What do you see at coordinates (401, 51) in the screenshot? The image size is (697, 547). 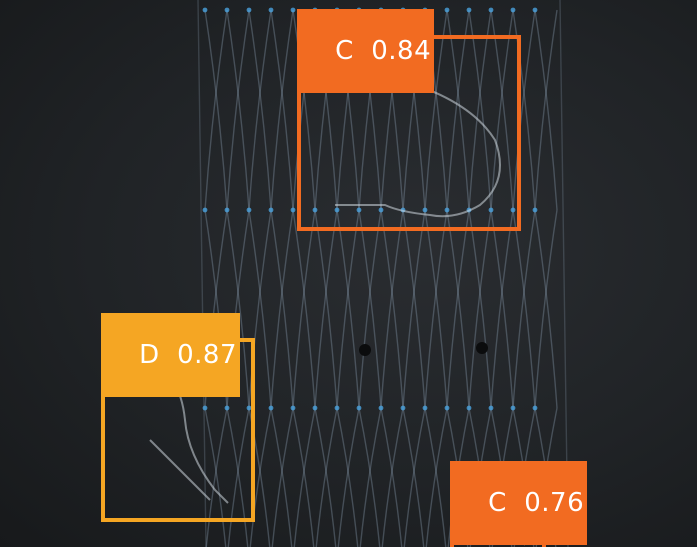 I see `confidence-score: 0.84` at bounding box center [401, 51].